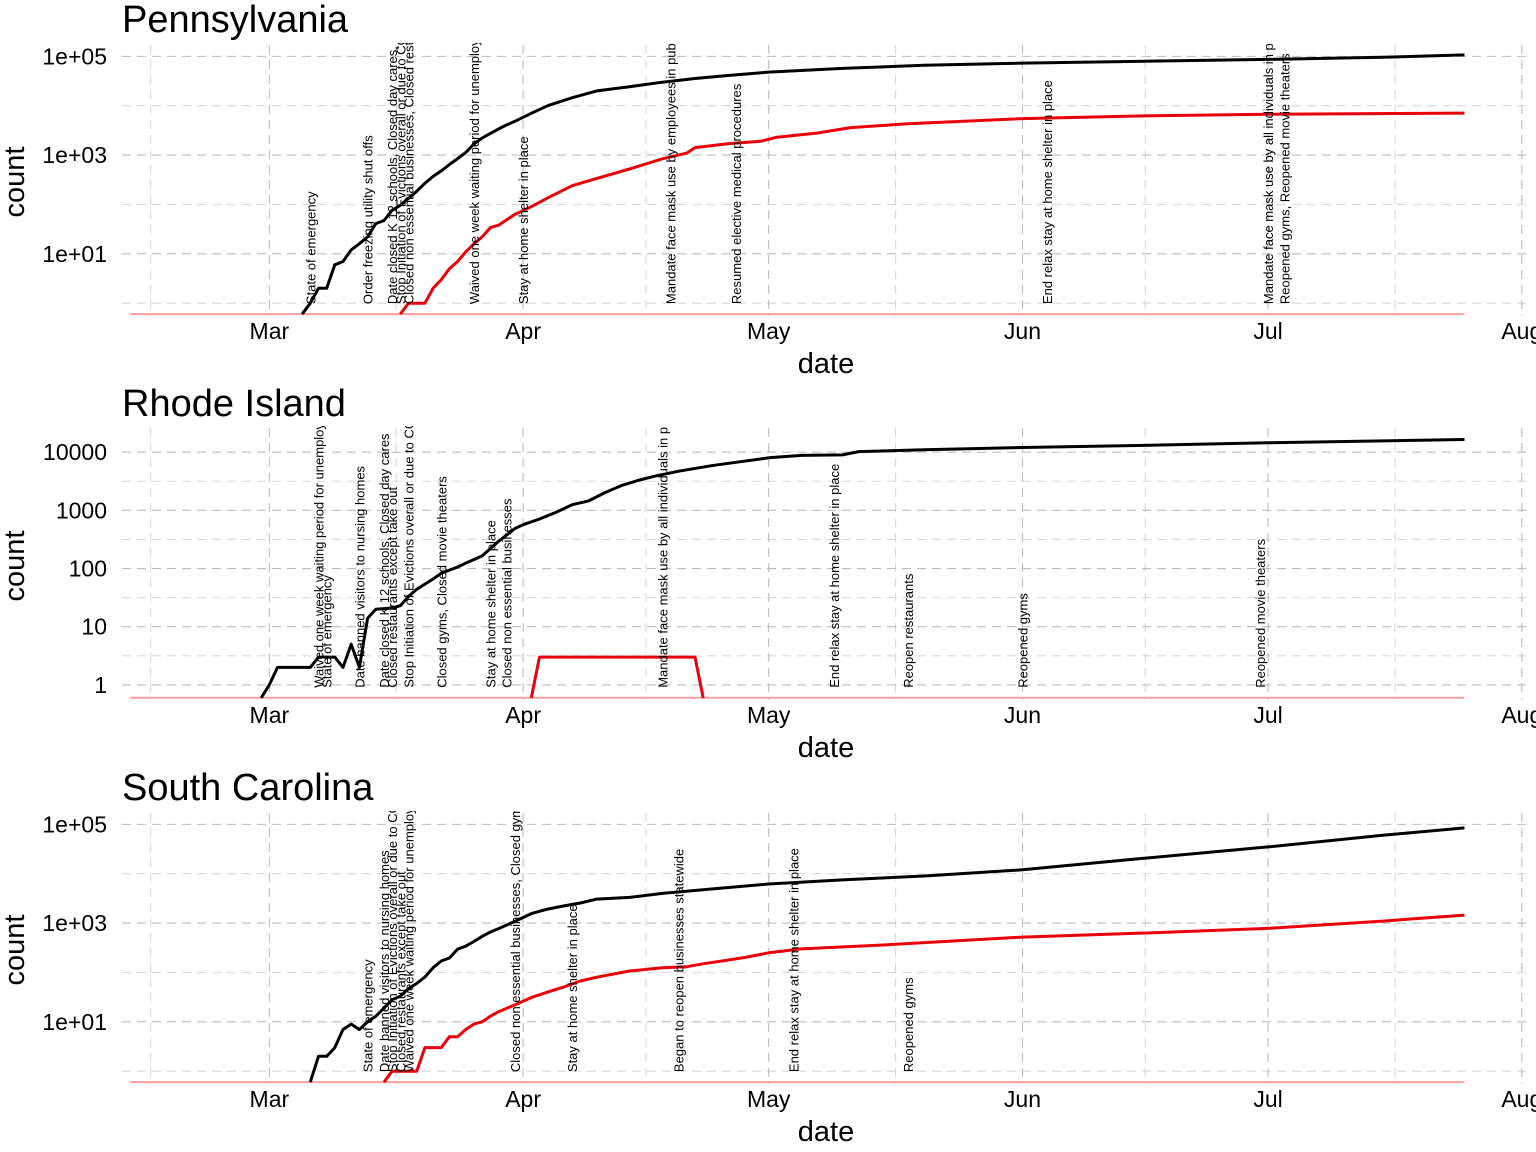 This screenshot has width=1536, height=1152. What do you see at coordinates (1284, 178) in the screenshot?
I see `event-label: Reopened gyms, Reopened movie theaters` at bounding box center [1284, 178].